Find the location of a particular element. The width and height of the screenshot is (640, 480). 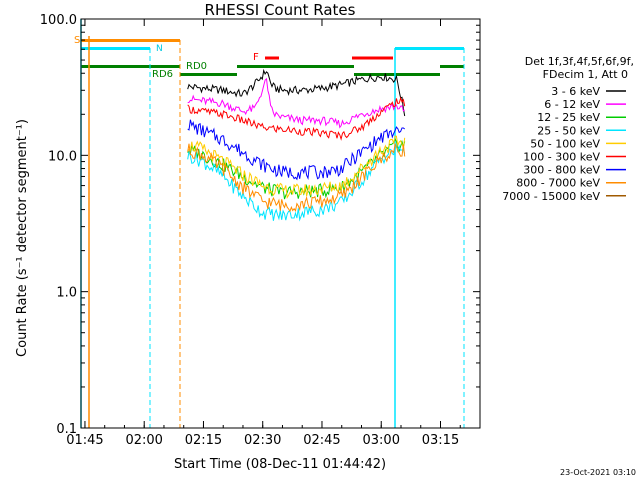

x-tick-label: 02:30 is located at coordinates (262, 440).